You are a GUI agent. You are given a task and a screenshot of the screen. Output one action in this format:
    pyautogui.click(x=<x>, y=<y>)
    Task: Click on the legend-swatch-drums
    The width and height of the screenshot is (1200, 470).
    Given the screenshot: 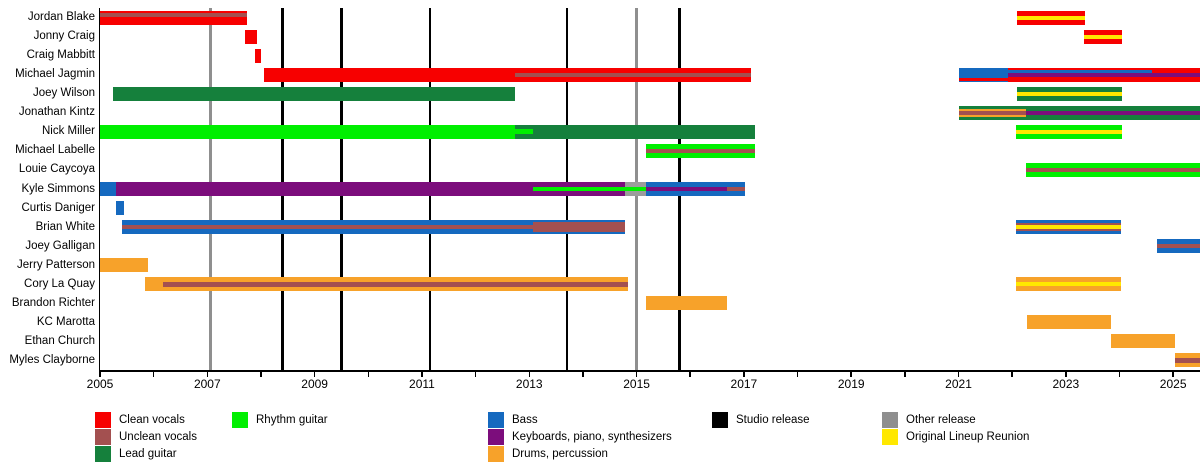 What is the action you would take?
    pyautogui.click(x=496, y=454)
    